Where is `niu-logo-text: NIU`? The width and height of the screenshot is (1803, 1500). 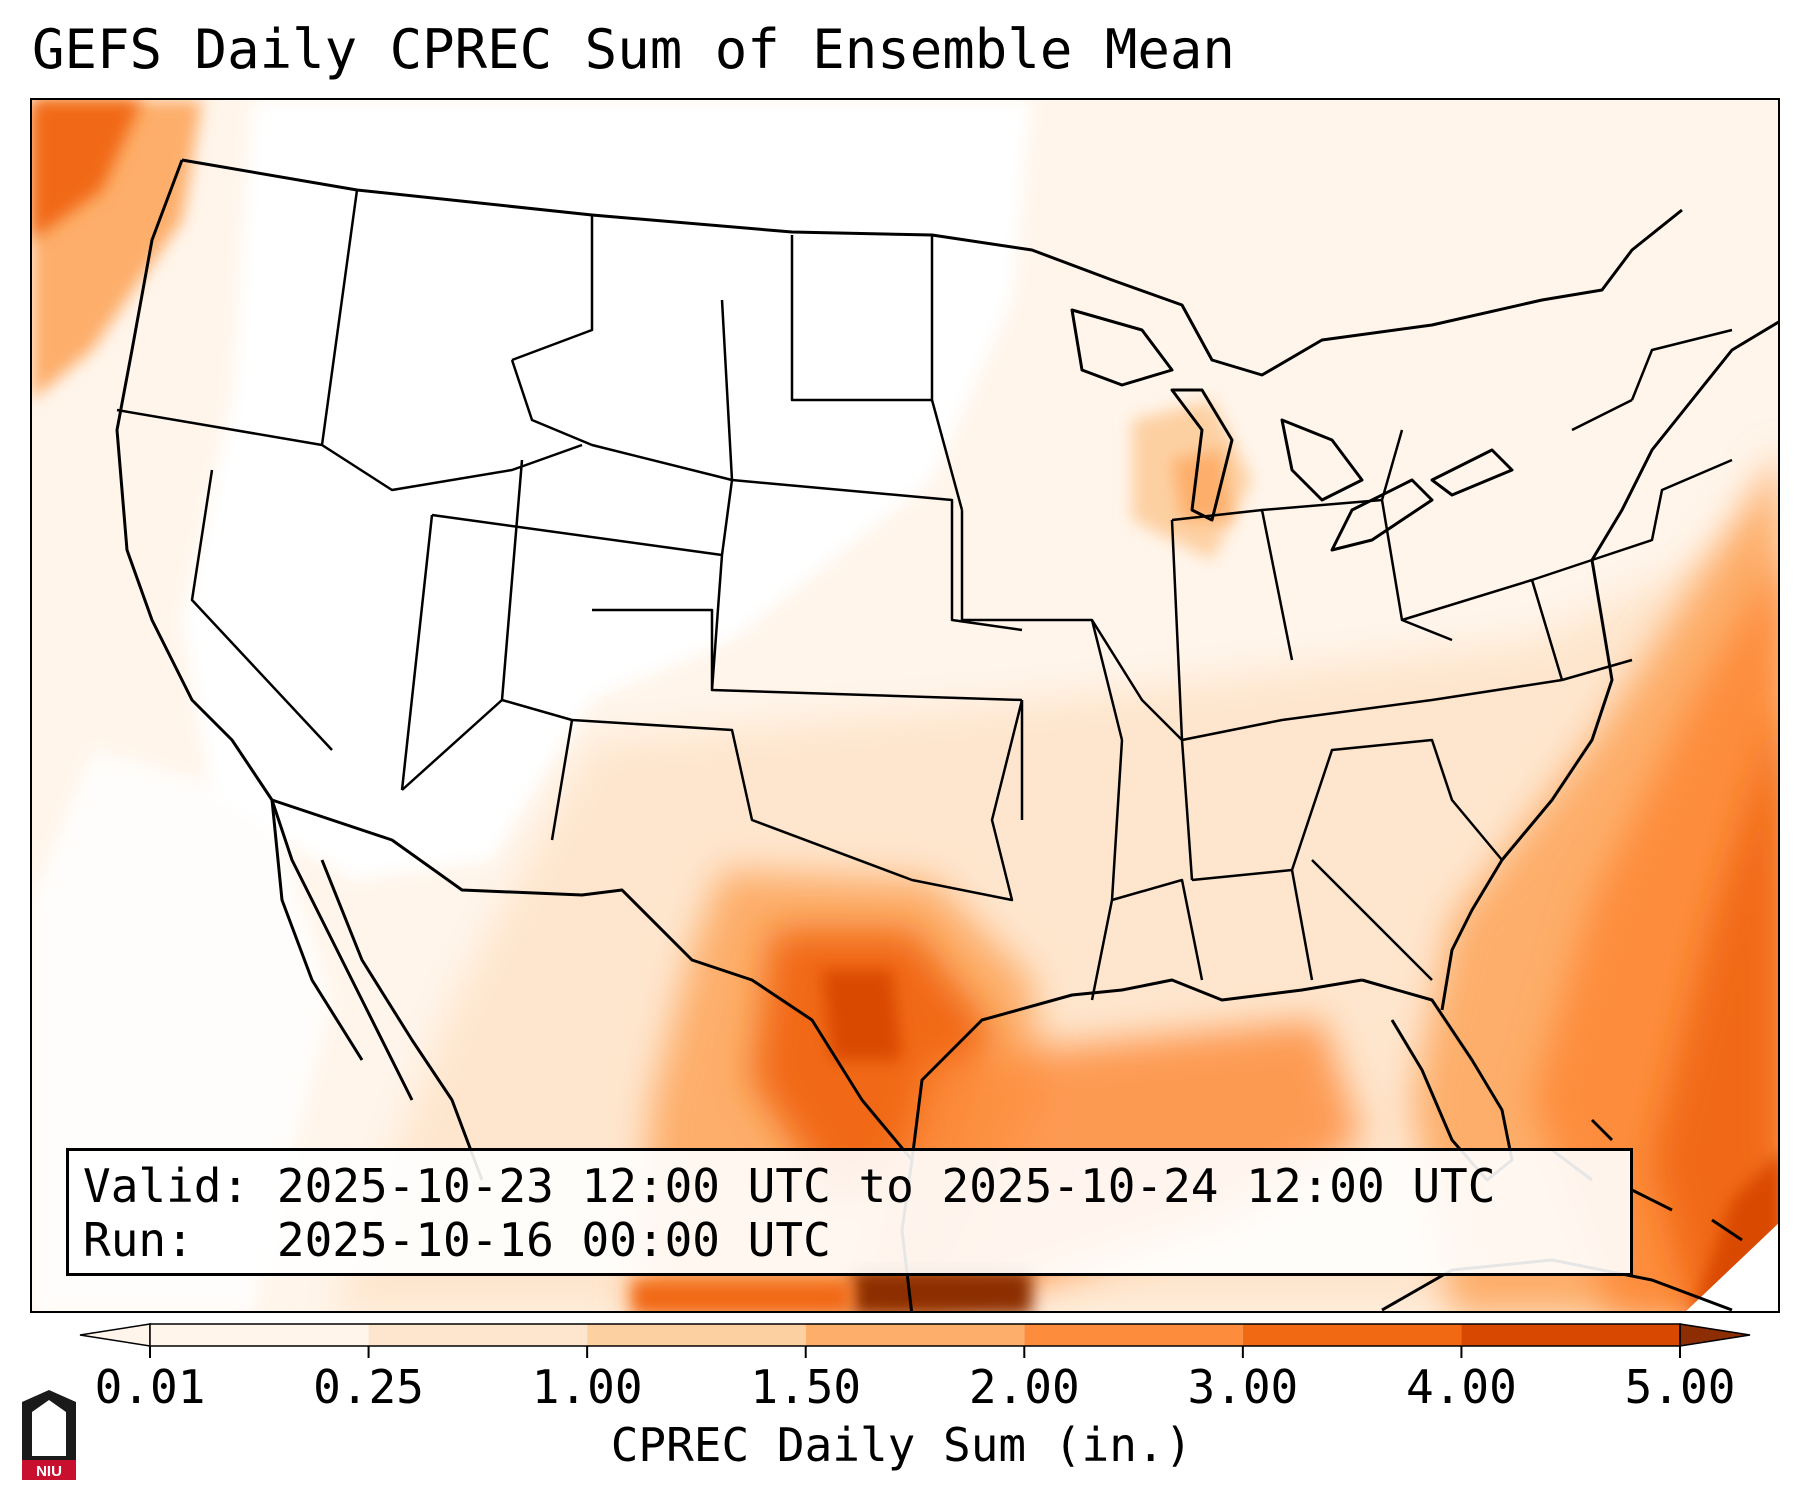 niu-logo-text: NIU is located at coordinates (49, 1471).